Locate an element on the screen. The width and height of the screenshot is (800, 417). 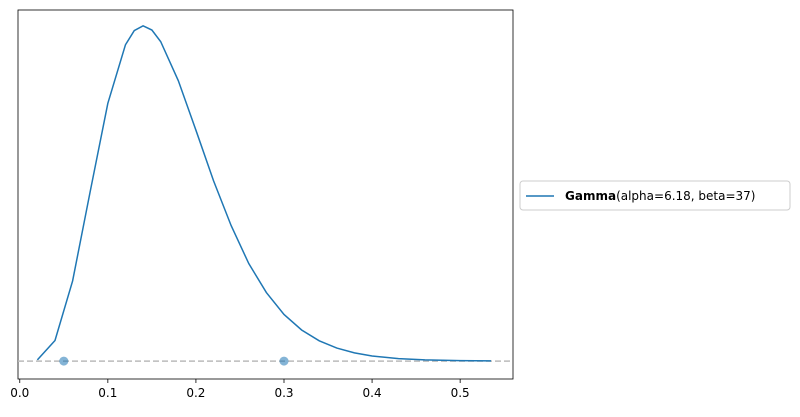
x-tick-label: 0.1 is located at coordinates (107, 393).